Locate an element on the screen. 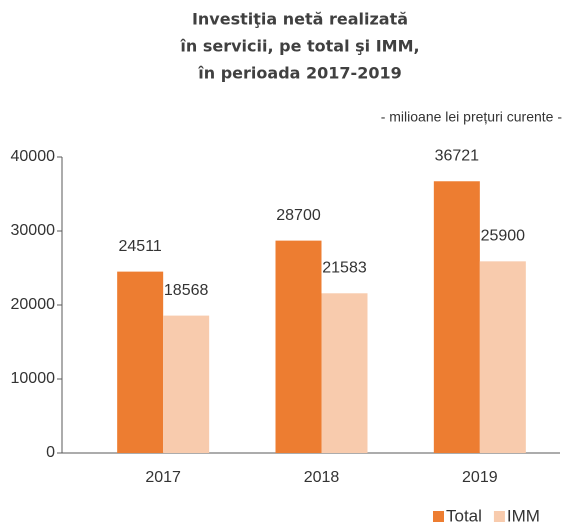 The image size is (571, 524). legend-label: IMM is located at coordinates (523, 515).